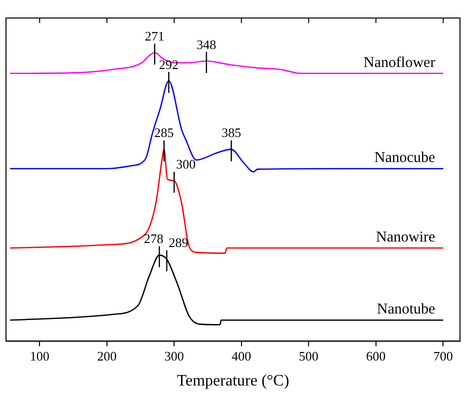 This screenshot has height=399, width=474. Describe the element at coordinates (443, 356) in the screenshot. I see `x-tick-label: 700` at that location.